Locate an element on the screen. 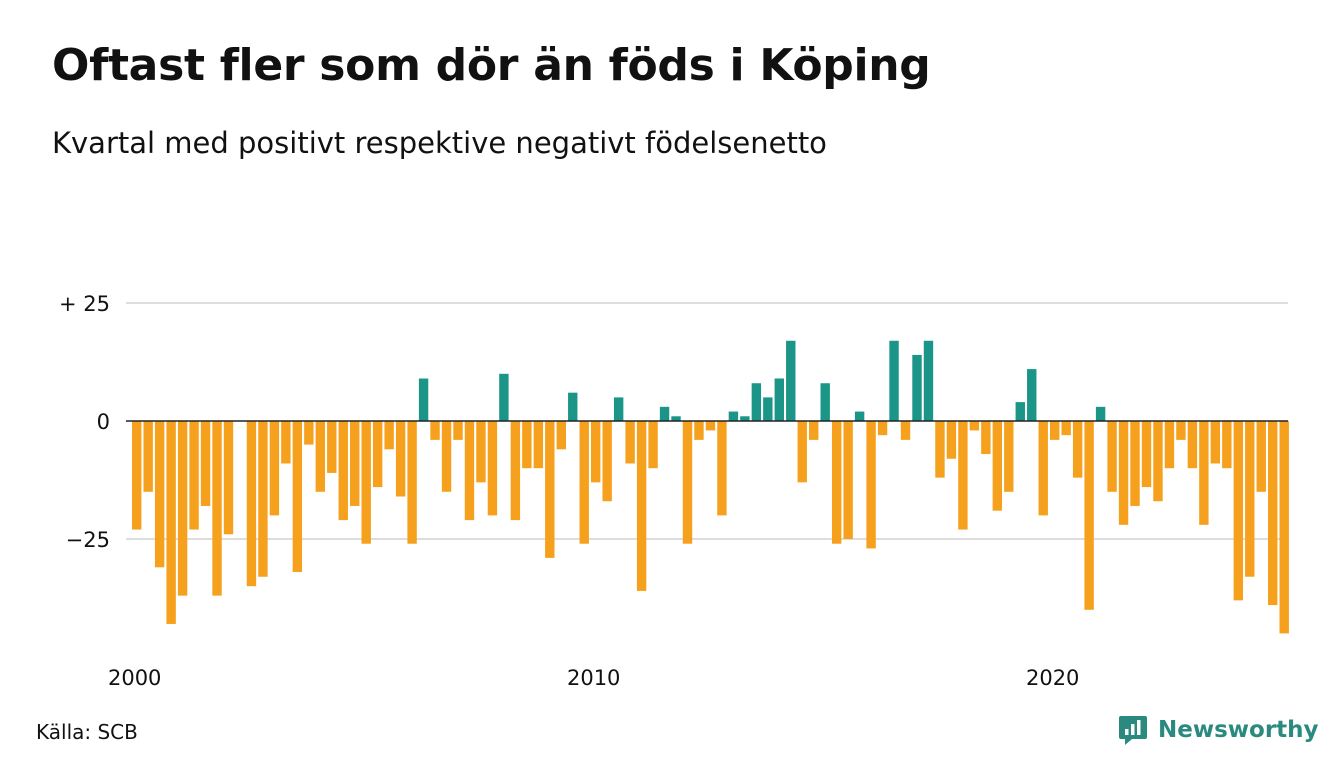  chart-title: Oftast fler som dör än föds i Köping is located at coordinates (491, 65).